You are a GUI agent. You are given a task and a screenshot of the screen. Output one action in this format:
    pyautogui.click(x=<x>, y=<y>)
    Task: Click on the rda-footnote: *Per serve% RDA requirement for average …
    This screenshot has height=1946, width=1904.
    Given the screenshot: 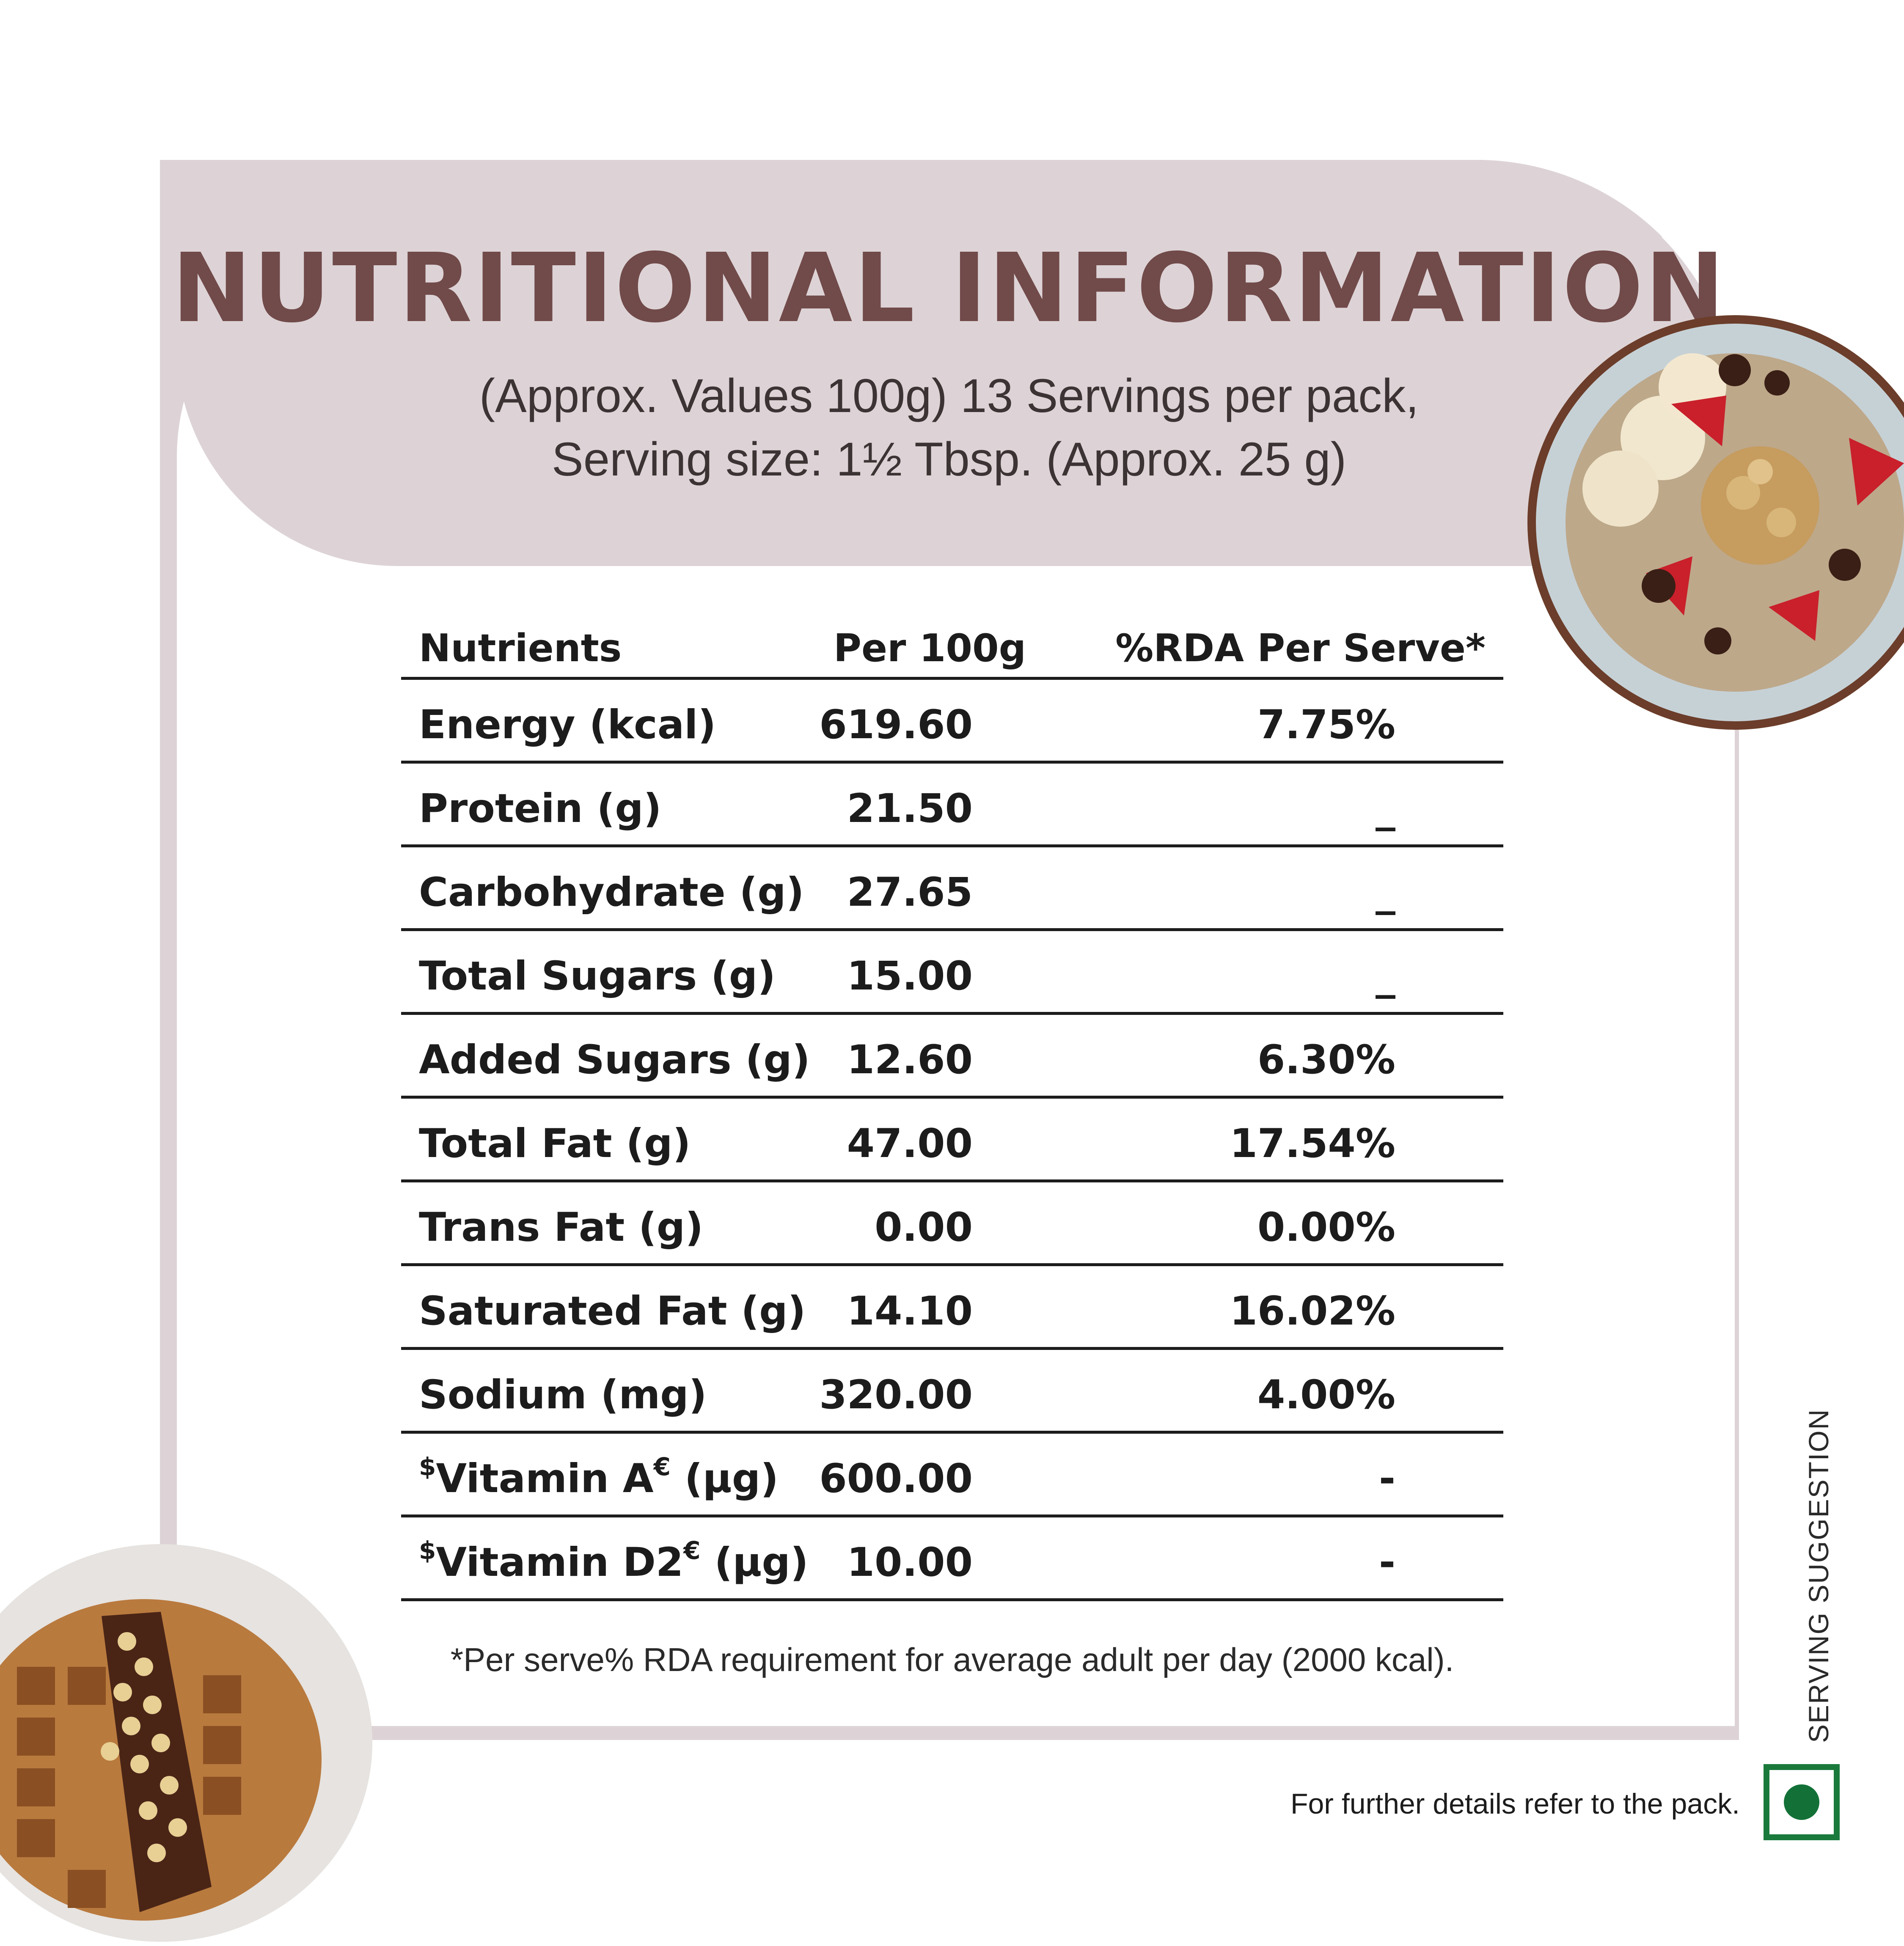 What is the action you would take?
    pyautogui.click(x=952, y=1660)
    